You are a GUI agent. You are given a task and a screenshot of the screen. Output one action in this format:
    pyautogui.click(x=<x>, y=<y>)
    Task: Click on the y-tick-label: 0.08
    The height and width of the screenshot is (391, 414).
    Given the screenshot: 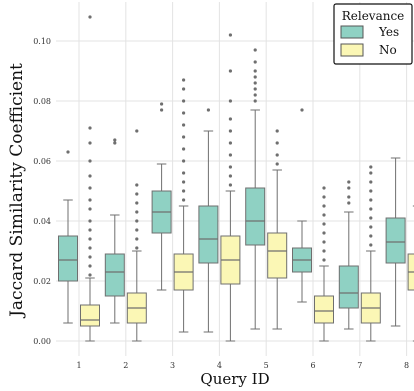 What is the action you would take?
    pyautogui.click(x=42, y=101)
    